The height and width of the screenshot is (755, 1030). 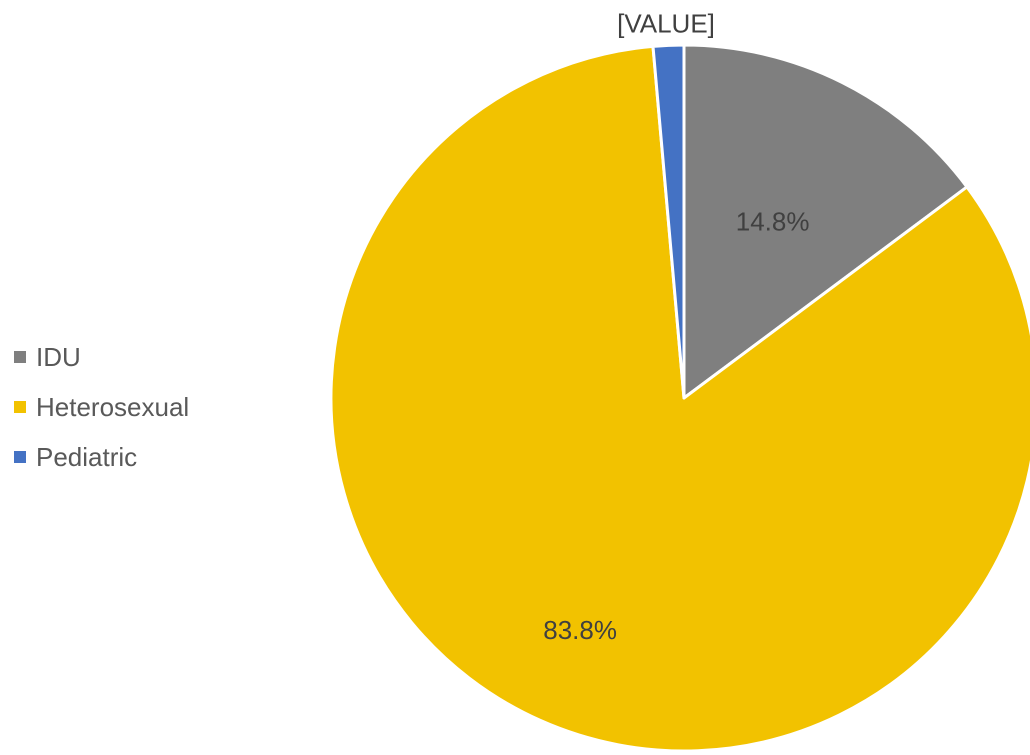 I want to click on chart-legend: IDU Heterosexual Pediatric, so click(x=101, y=407).